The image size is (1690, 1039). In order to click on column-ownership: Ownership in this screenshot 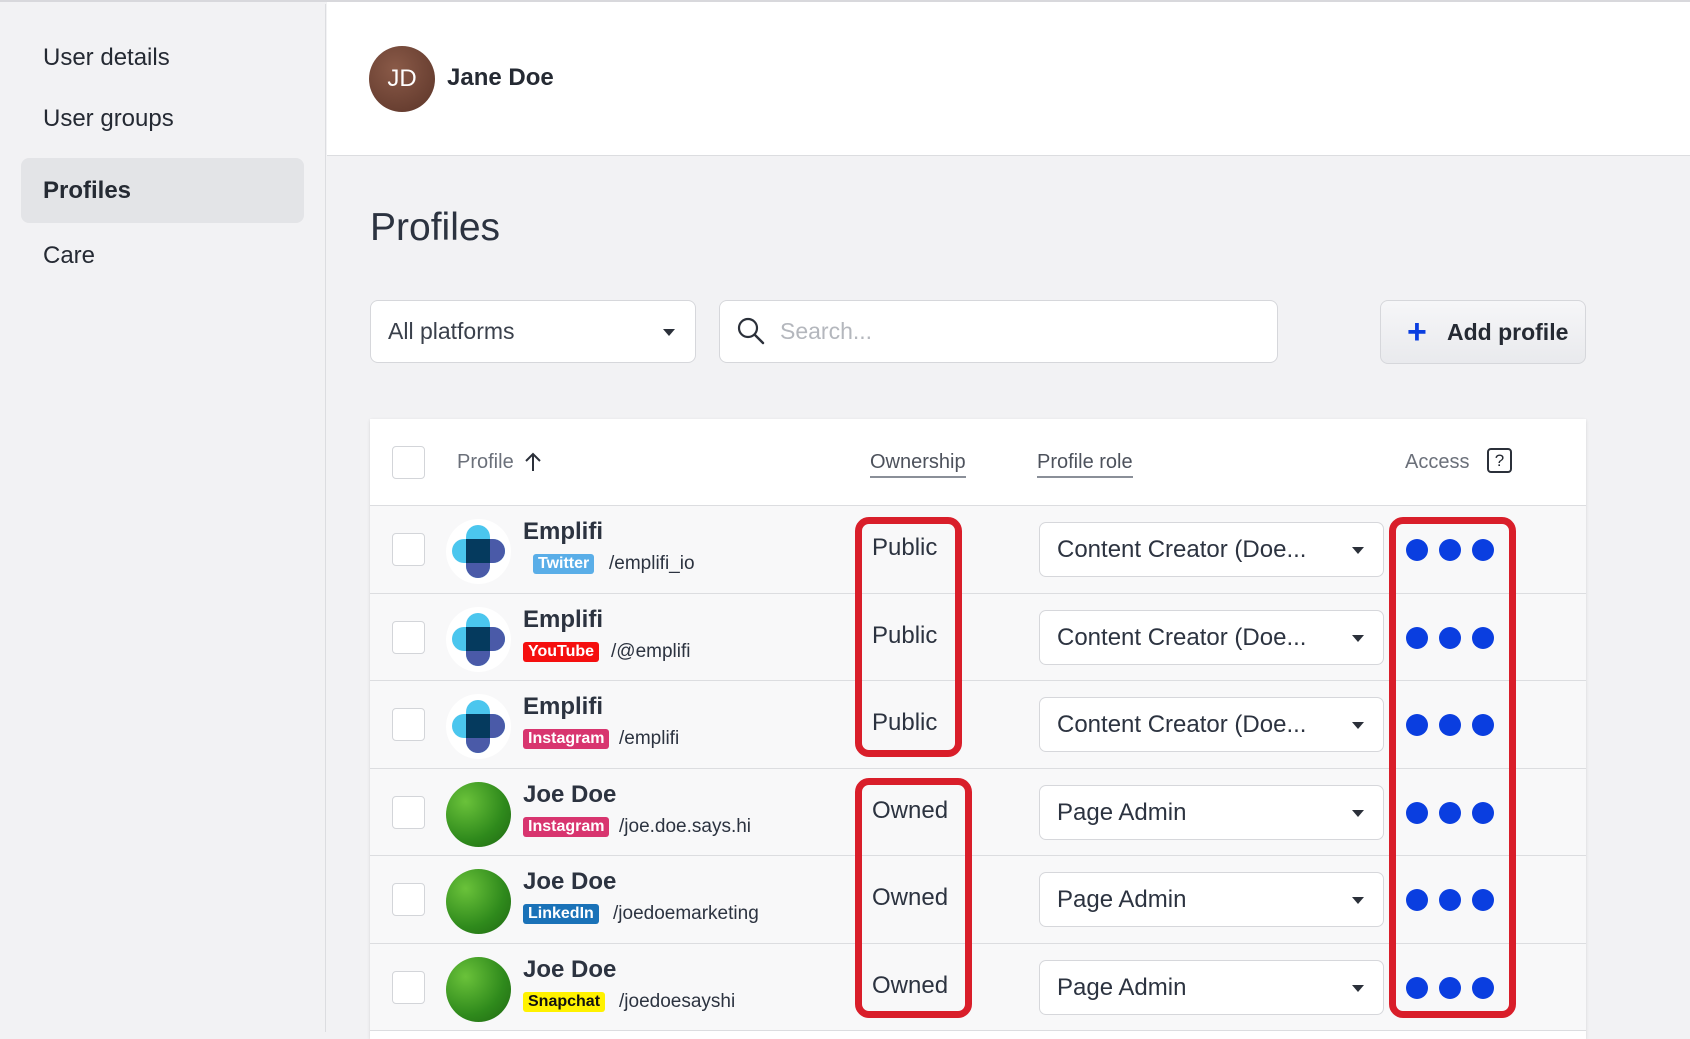, I will do `click(918, 464)`.